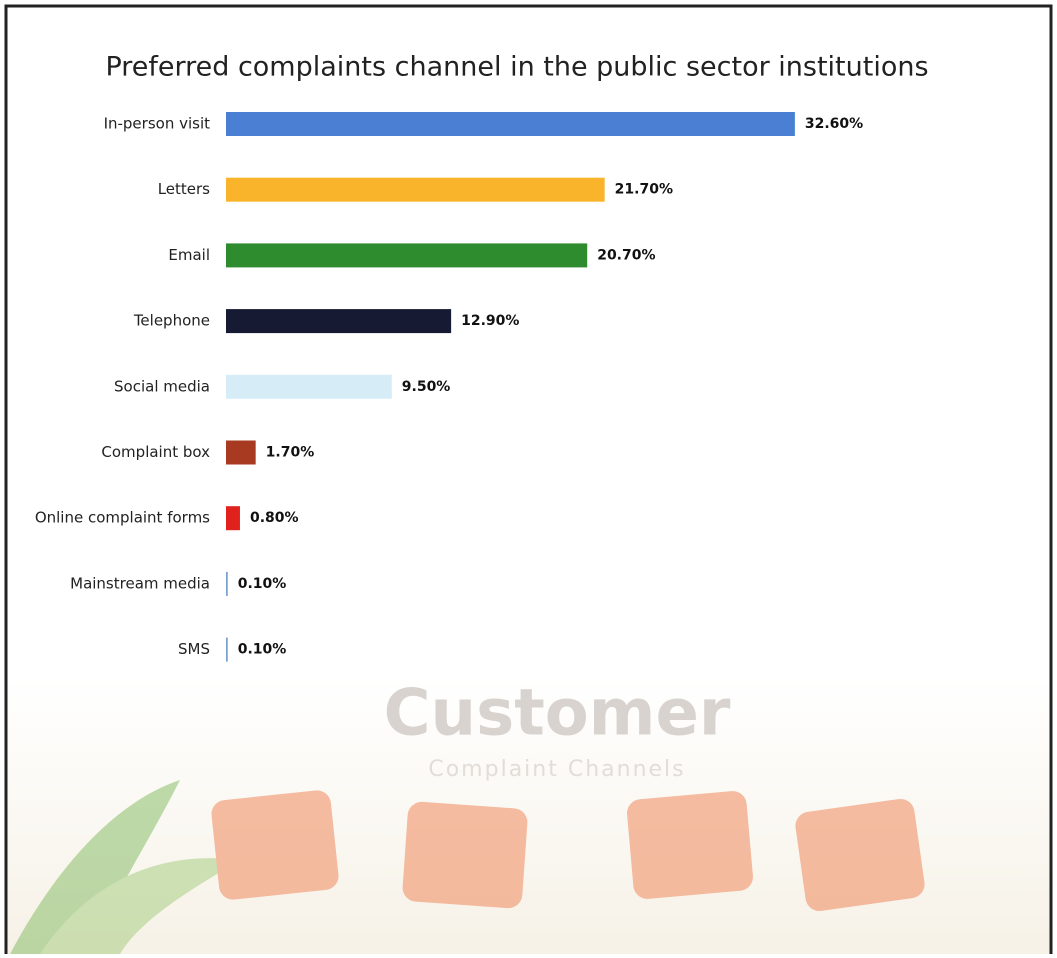 This screenshot has height=958, width=1057. I want to click on value-label: 9.50%, so click(426, 387).